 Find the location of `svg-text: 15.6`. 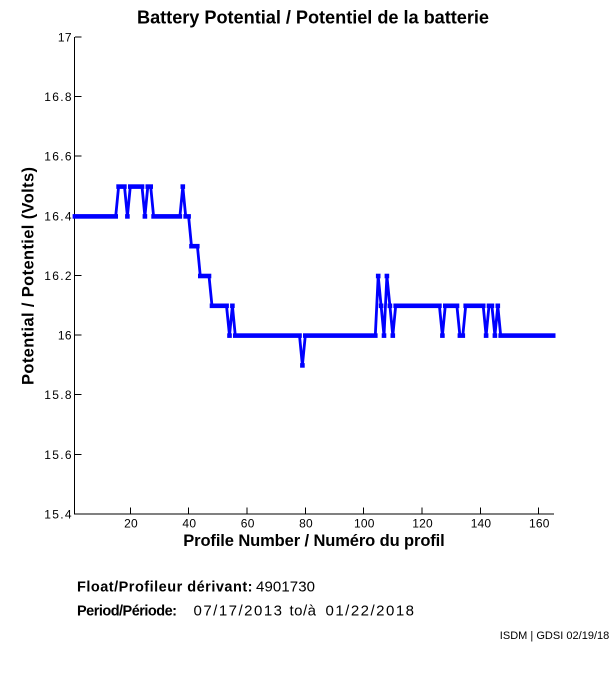

svg-text: 15.6 is located at coordinates (58, 455).